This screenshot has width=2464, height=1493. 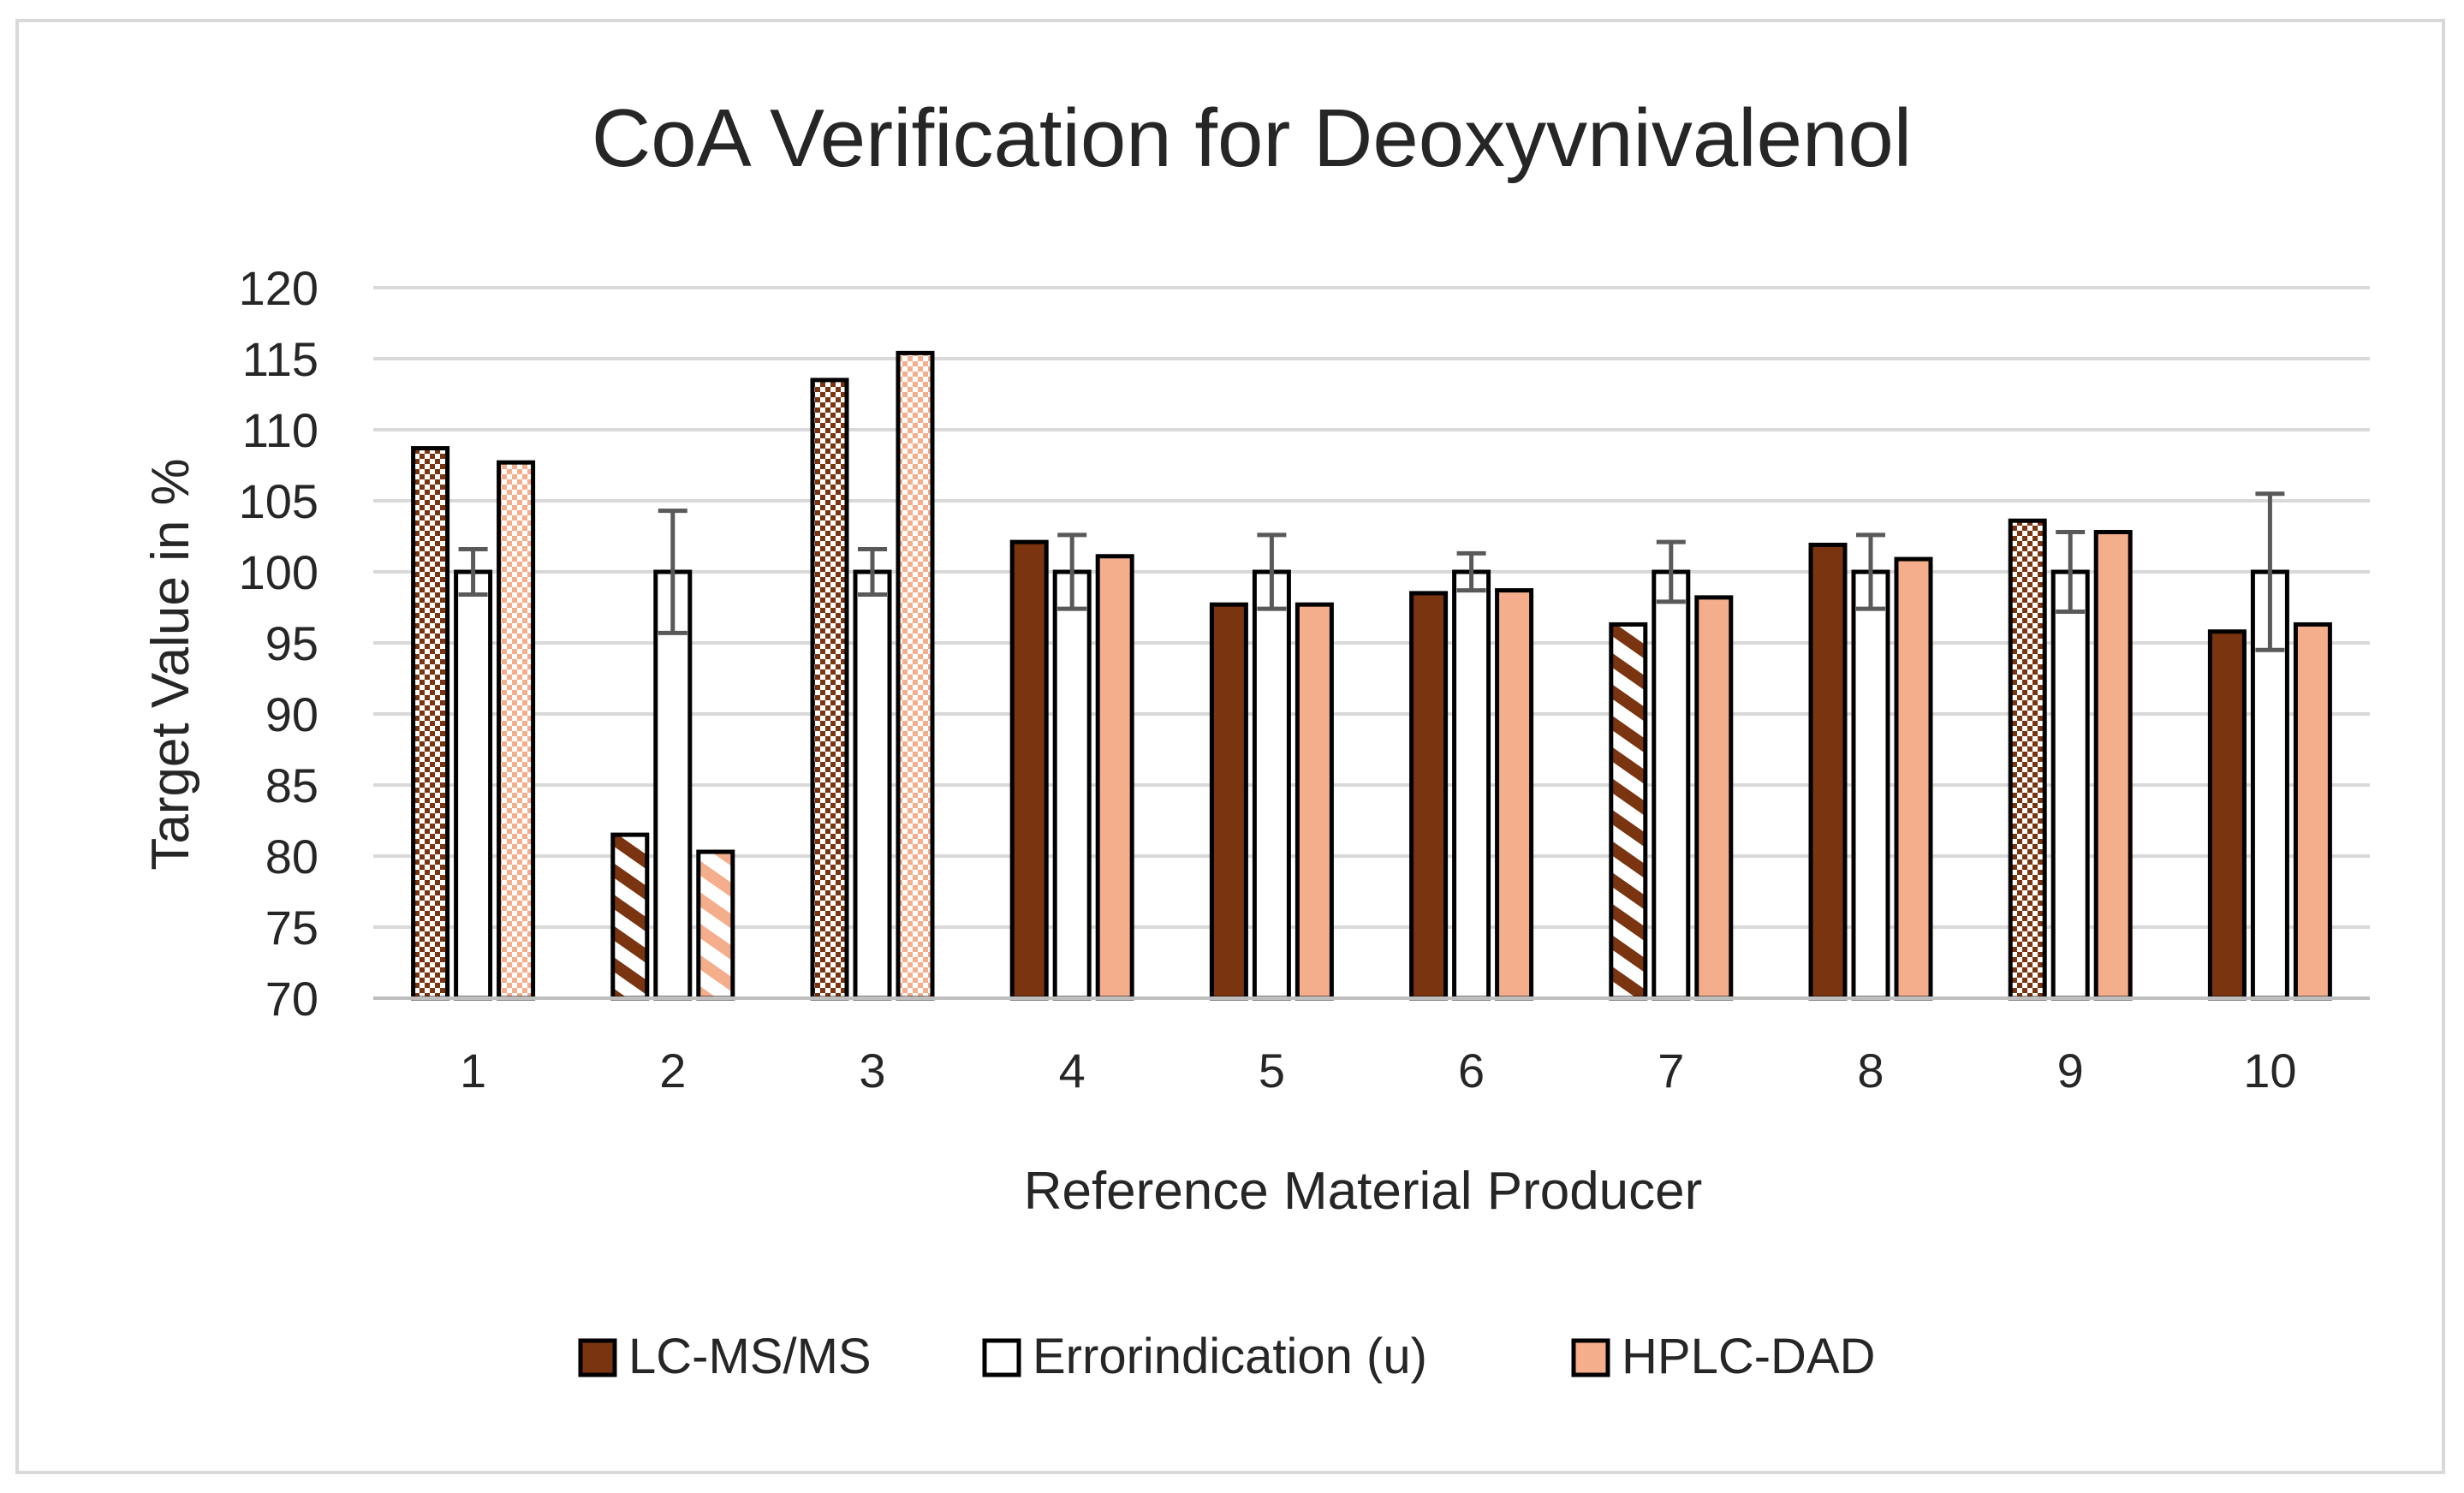 What do you see at coordinates (1591, 1357) in the screenshot?
I see `legend-swatch-hplc-dad` at bounding box center [1591, 1357].